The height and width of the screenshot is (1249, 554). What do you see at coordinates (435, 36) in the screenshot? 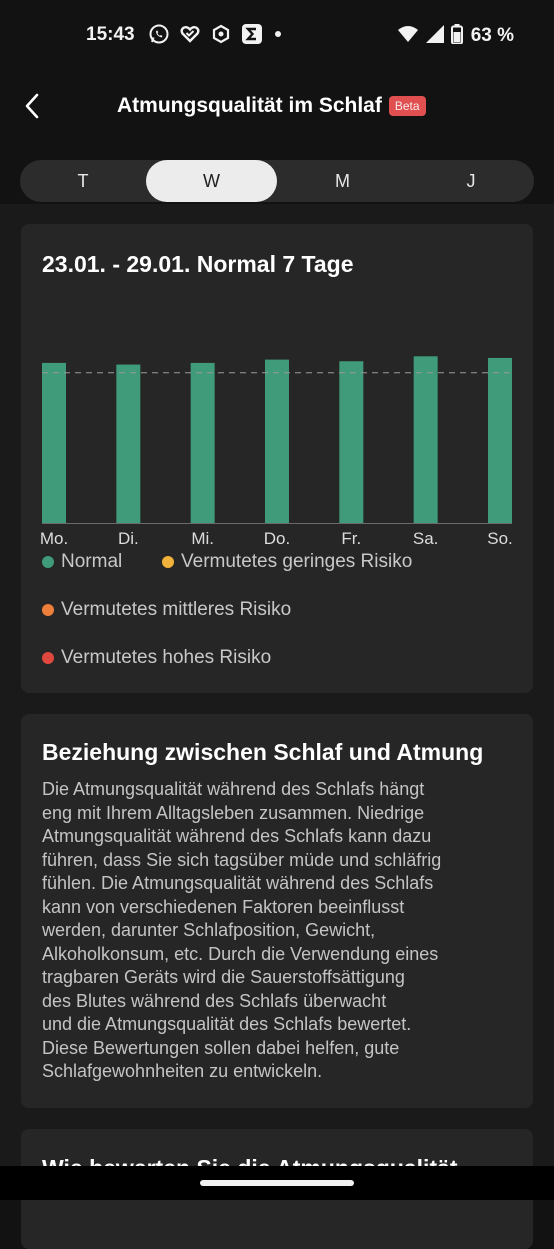
I see `signal-icon` at bounding box center [435, 36].